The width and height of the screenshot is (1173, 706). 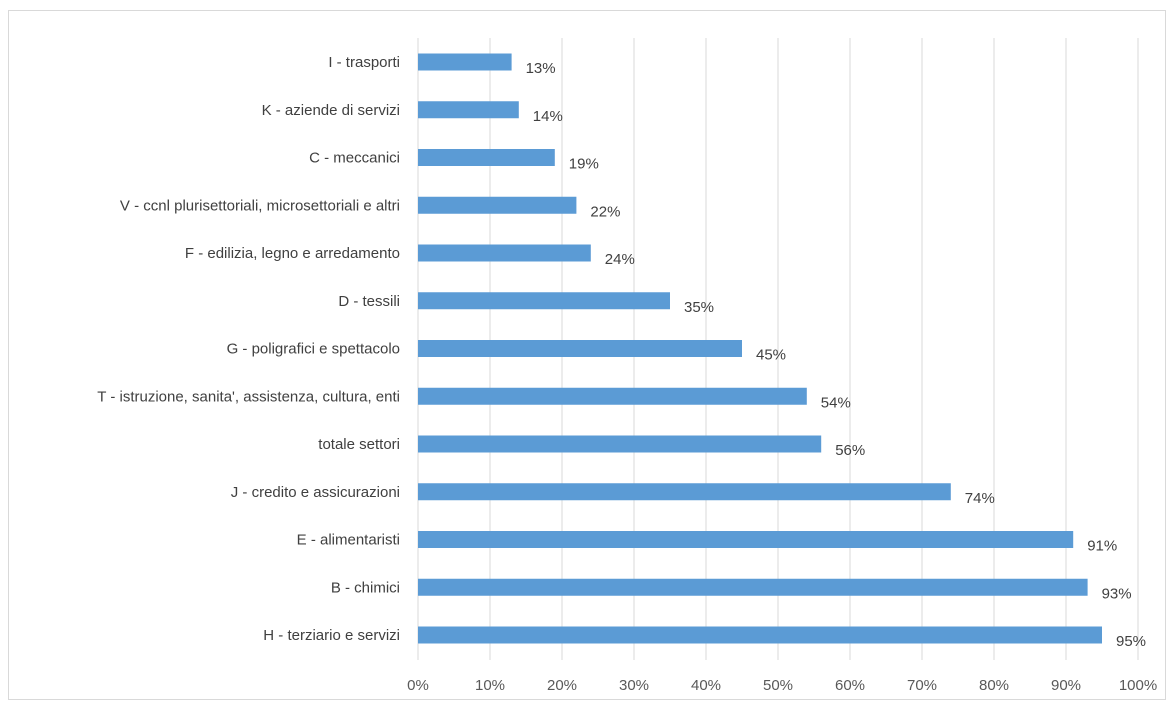 I want to click on data-label: 95%, so click(x=1131, y=641).